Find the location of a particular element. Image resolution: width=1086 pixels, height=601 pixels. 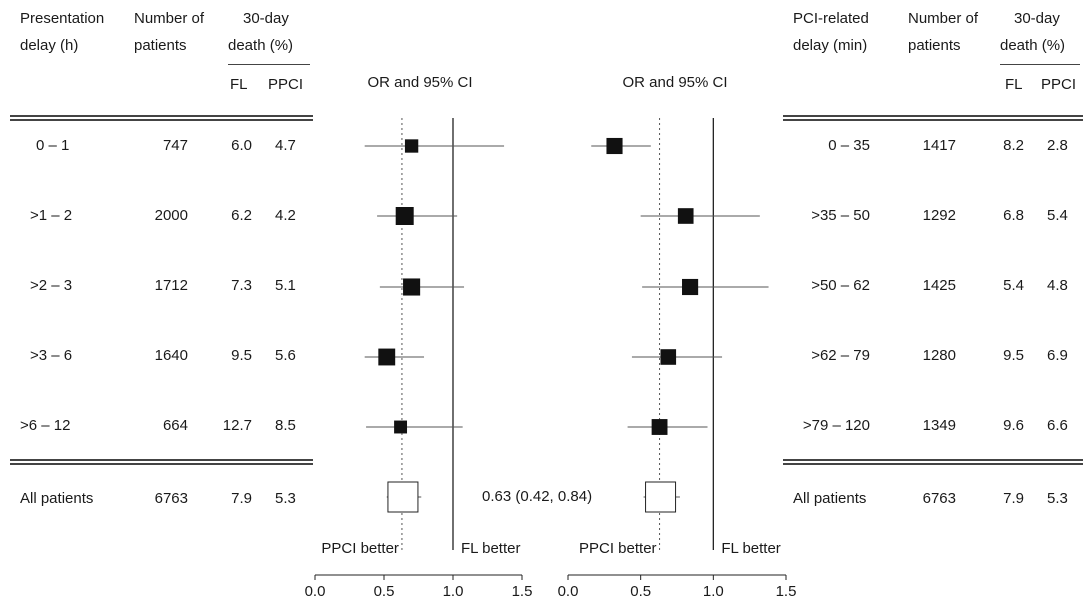

left-total-rule is located at coordinates (161, 462).